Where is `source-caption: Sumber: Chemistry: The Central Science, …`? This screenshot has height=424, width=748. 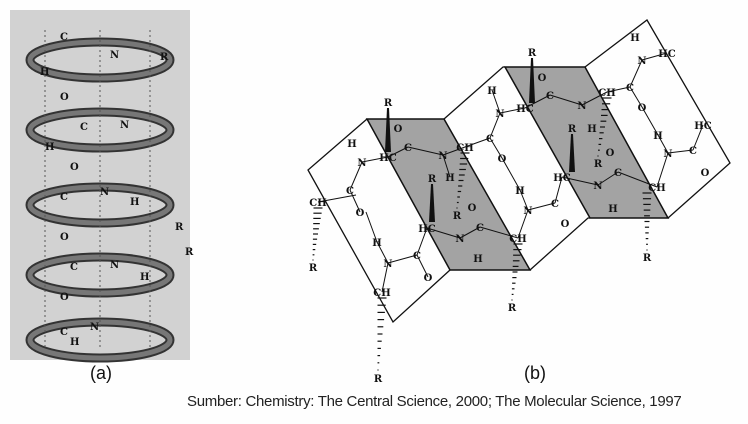 source-caption: Sumber: Chemistry: The Central Science, … is located at coordinates (434, 401).